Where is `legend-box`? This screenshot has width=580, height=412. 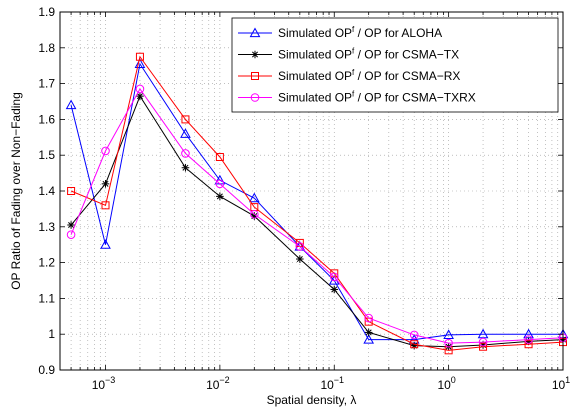 legend-box is located at coordinates (395, 65).